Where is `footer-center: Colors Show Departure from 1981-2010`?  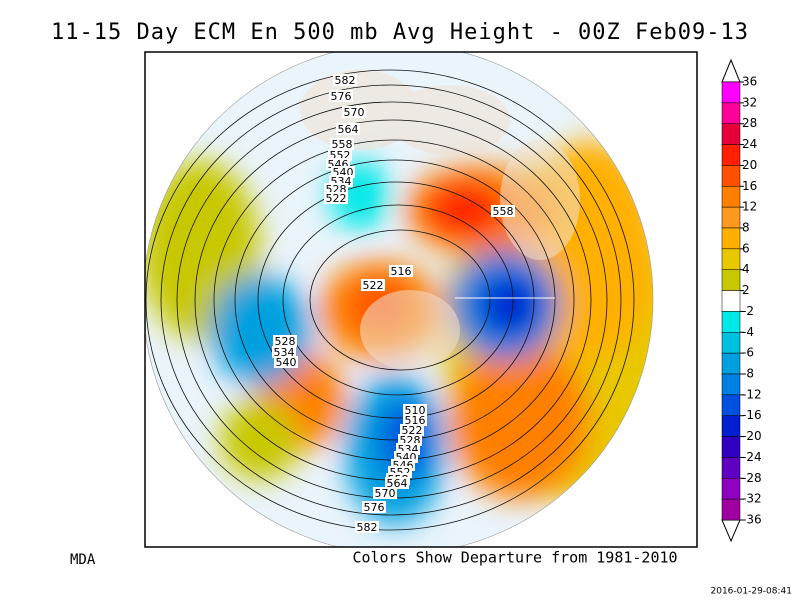
footer-center: Colors Show Departure from 1981-2010 is located at coordinates (514, 558).